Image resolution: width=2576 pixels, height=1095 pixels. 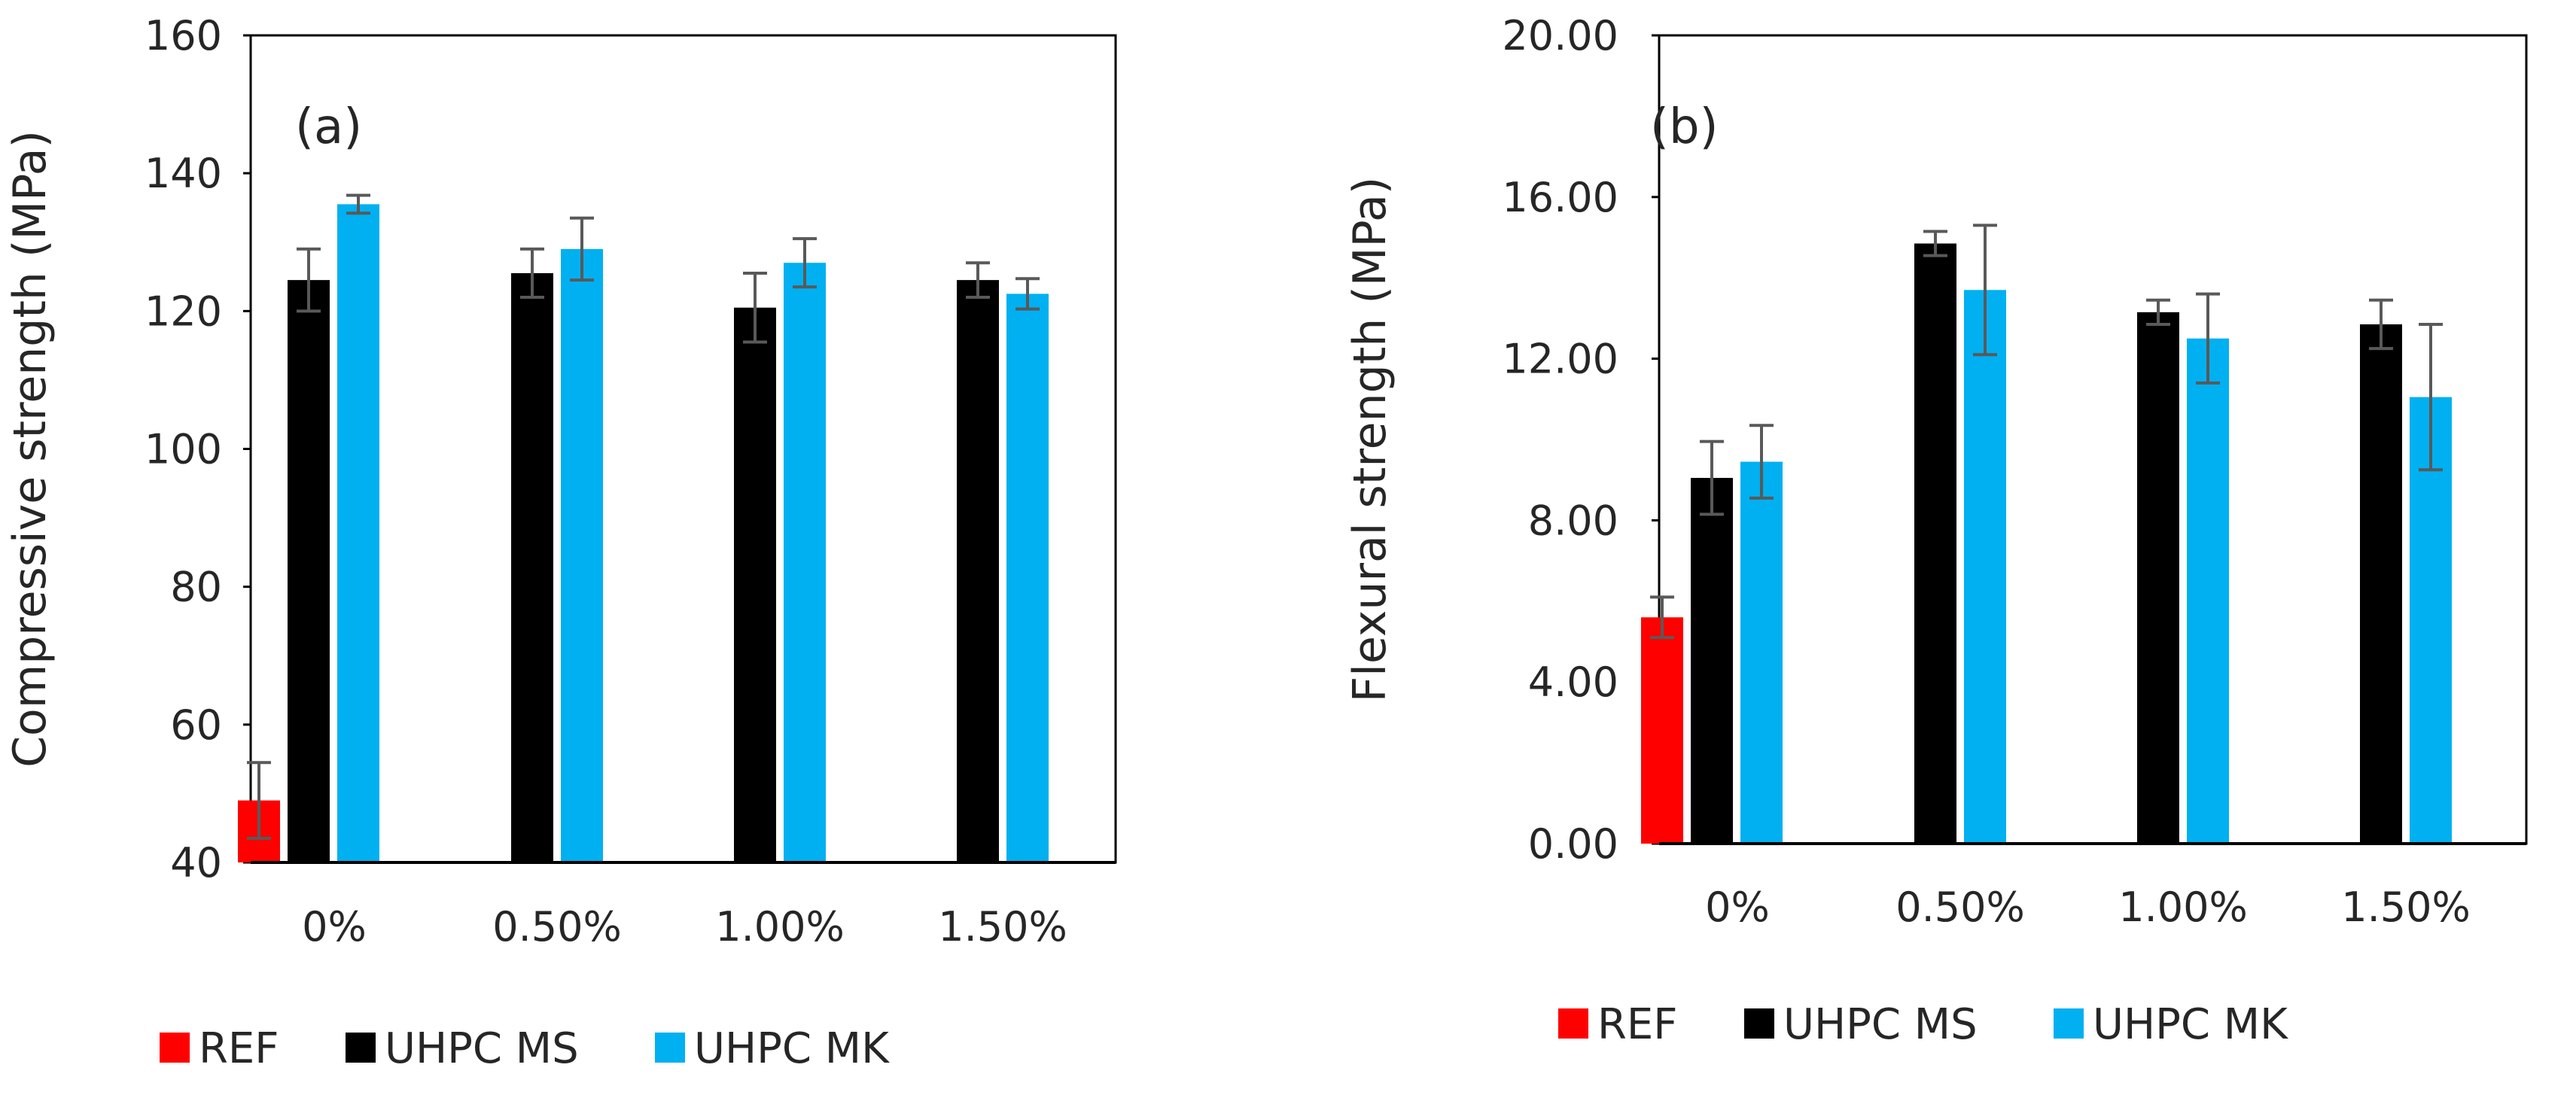 What do you see at coordinates (328, 127) in the screenshot?
I see `panel-label: (a)` at bounding box center [328, 127].